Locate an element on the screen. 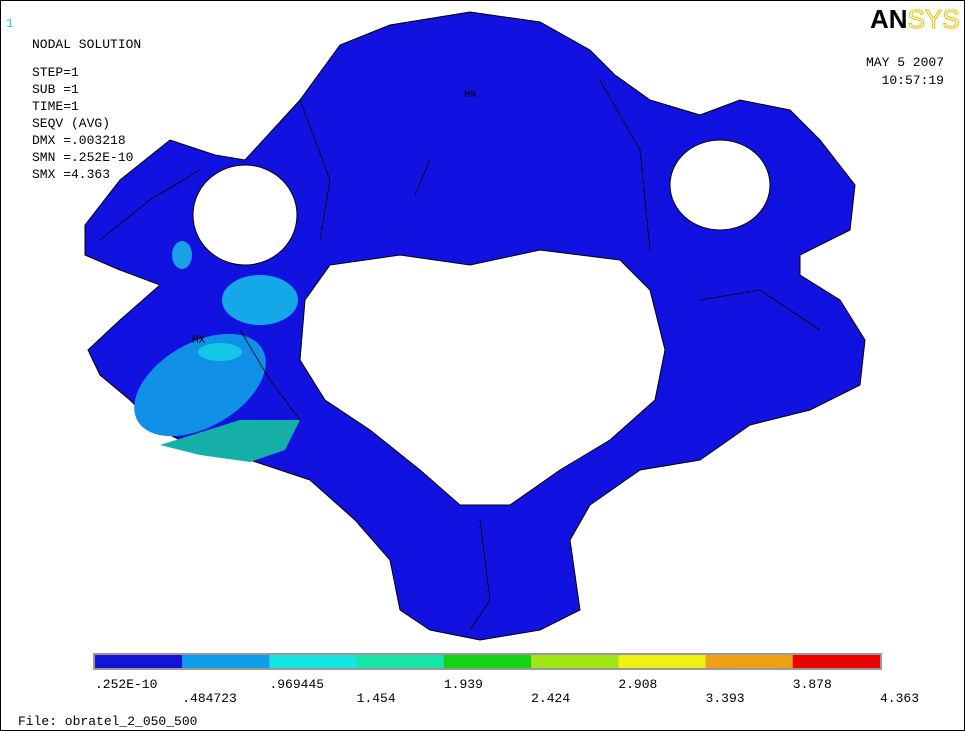 The image size is (965, 731). legend-label: 3.878 is located at coordinates (812, 684).